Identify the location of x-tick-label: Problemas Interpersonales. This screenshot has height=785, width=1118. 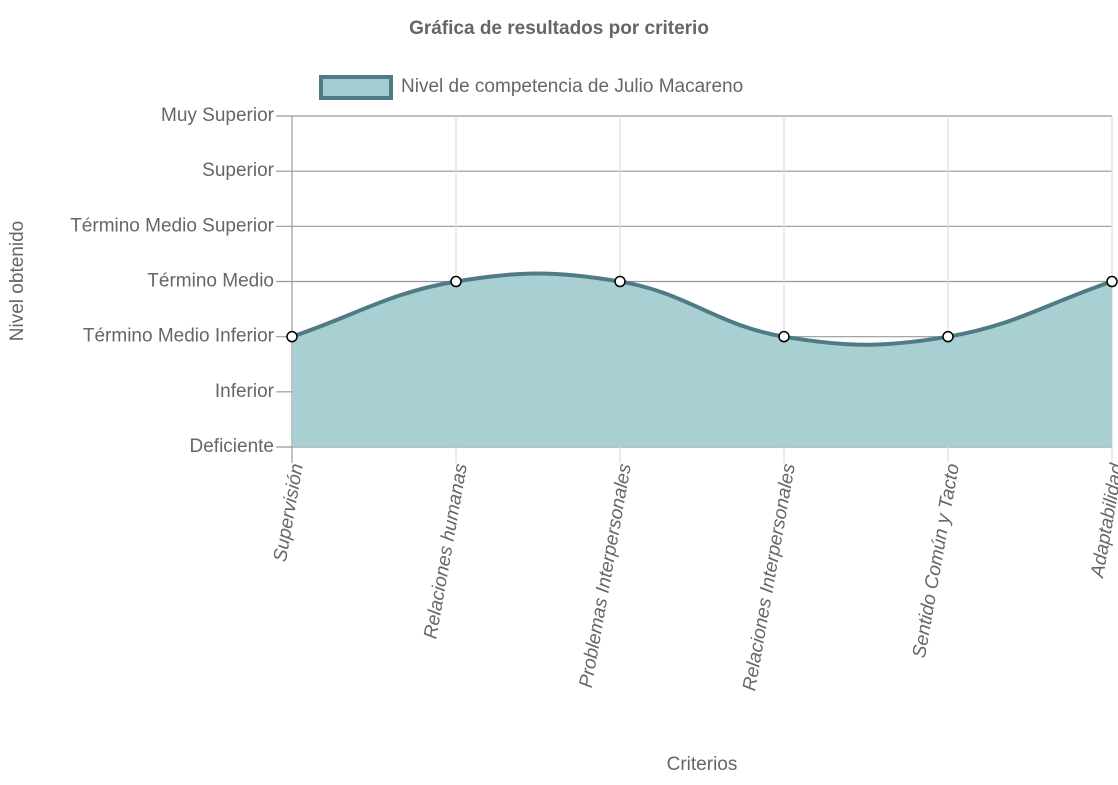
(606, 576).